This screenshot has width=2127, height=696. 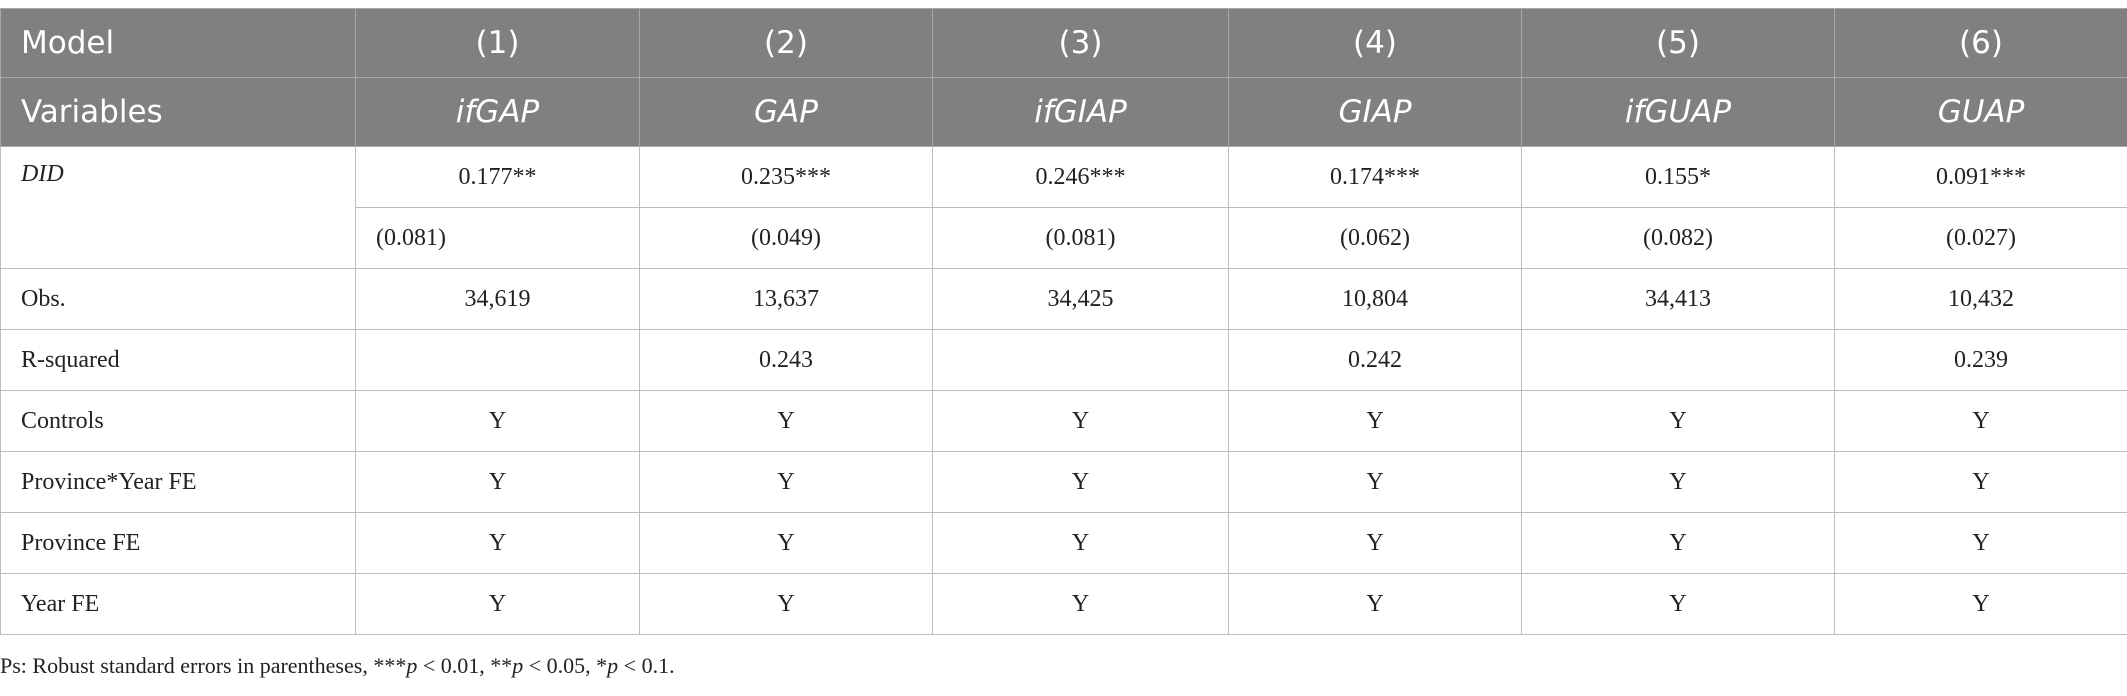 I want to click on cell: (0.062), so click(x=1375, y=238).